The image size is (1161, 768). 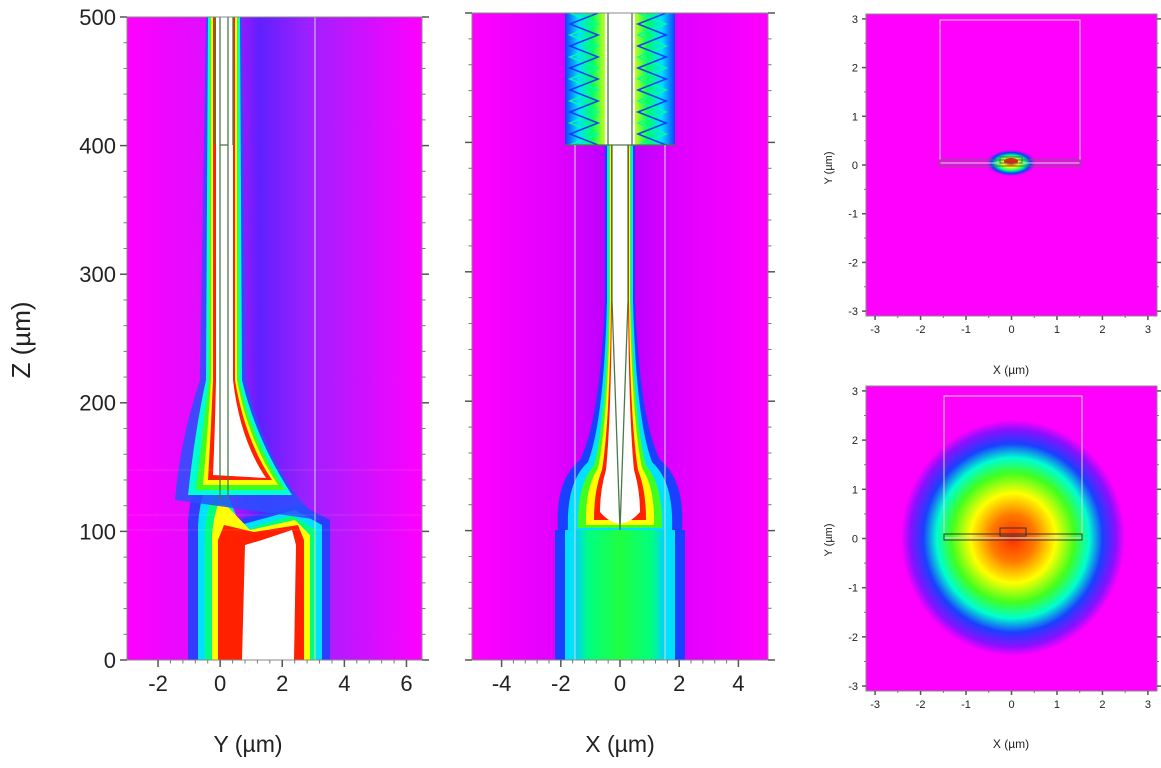 I want to click on y-tick-label: 100, so click(x=97, y=531).